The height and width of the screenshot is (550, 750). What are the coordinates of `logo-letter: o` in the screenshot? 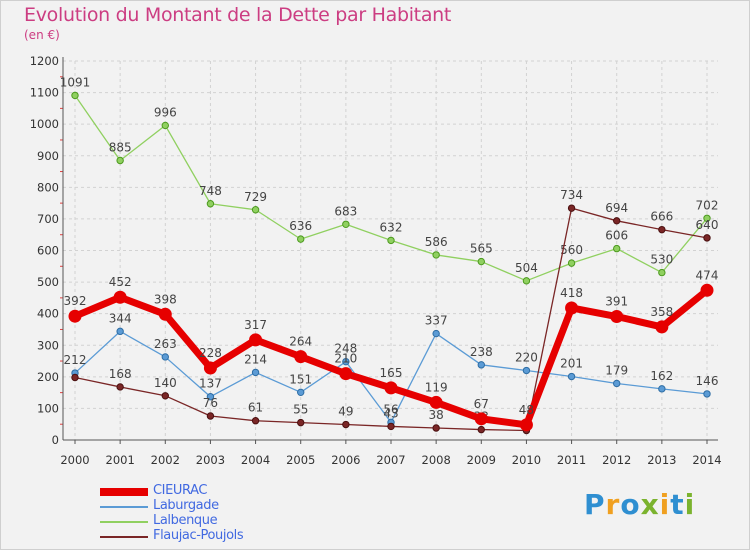 It's located at (630, 504).